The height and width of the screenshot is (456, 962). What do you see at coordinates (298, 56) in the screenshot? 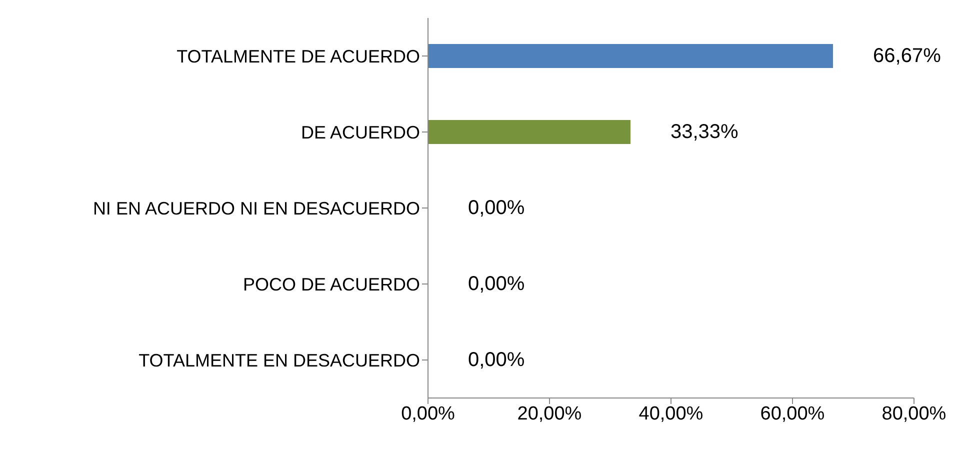
I see `y-tick-label: TOTALMENTE DE ACUERDO` at bounding box center [298, 56].